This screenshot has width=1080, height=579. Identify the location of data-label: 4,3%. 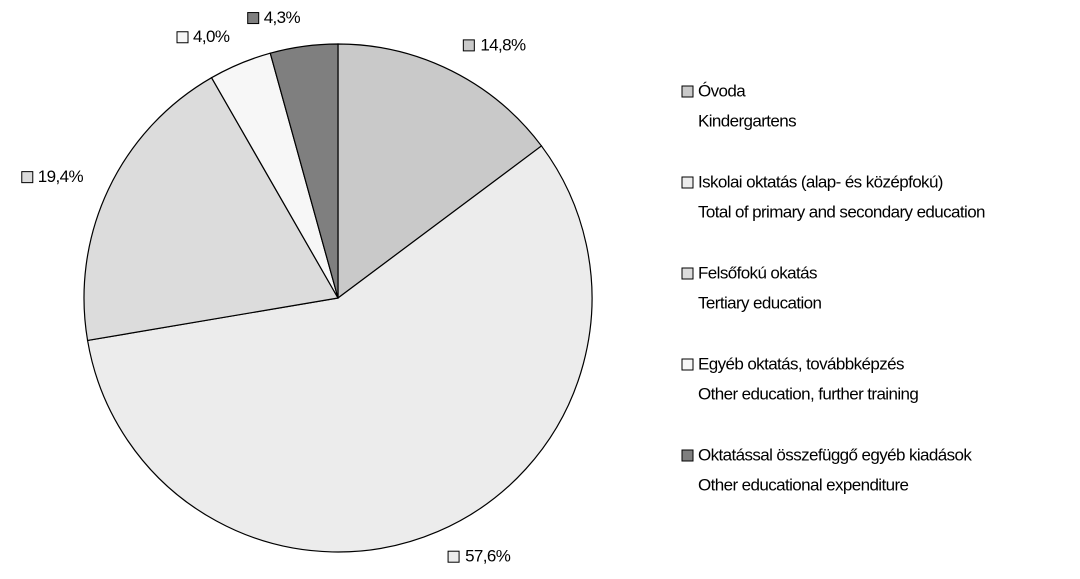
(282, 17).